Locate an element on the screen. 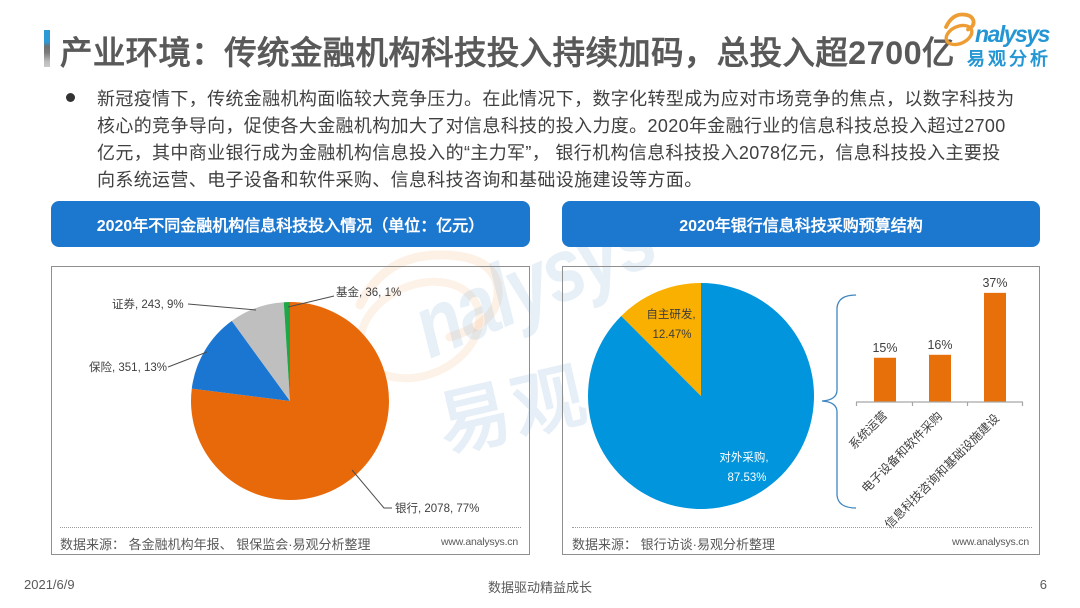  pie-label-outsource-value: 87.53% is located at coordinates (746, 478).